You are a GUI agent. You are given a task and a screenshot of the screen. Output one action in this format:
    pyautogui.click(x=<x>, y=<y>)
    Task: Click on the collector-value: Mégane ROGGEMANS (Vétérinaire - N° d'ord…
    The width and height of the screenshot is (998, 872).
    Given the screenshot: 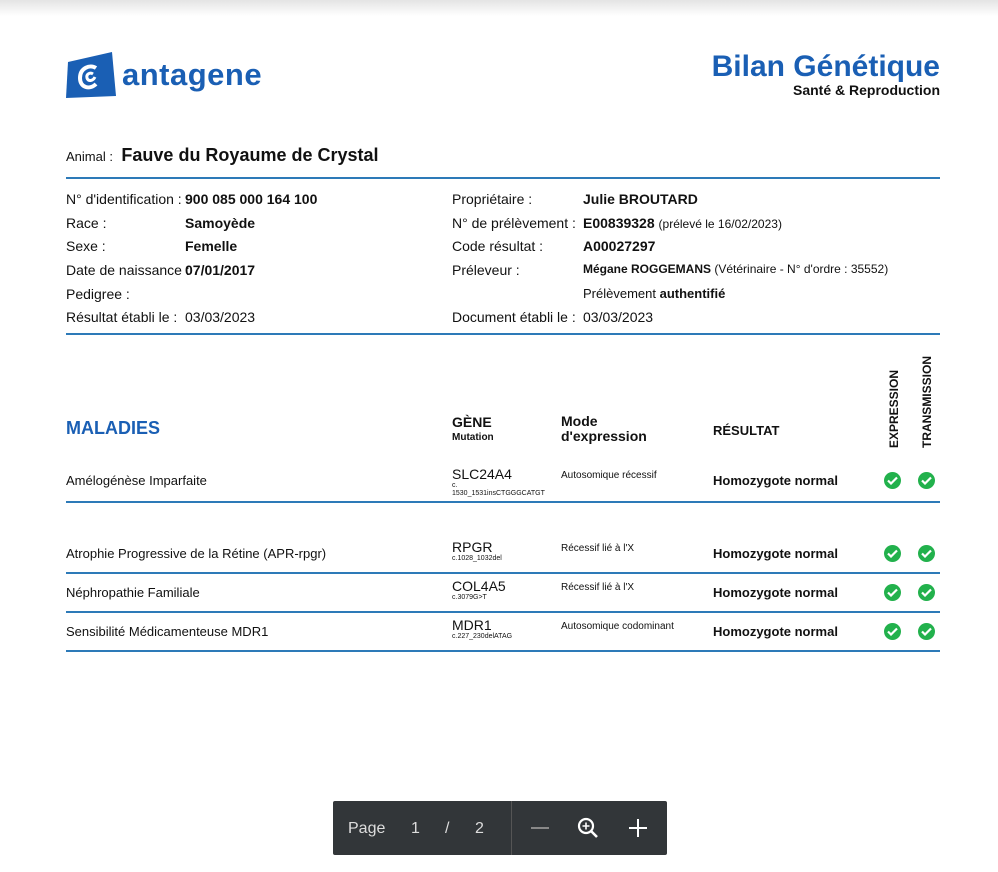 What is the action you would take?
    pyautogui.click(x=735, y=269)
    